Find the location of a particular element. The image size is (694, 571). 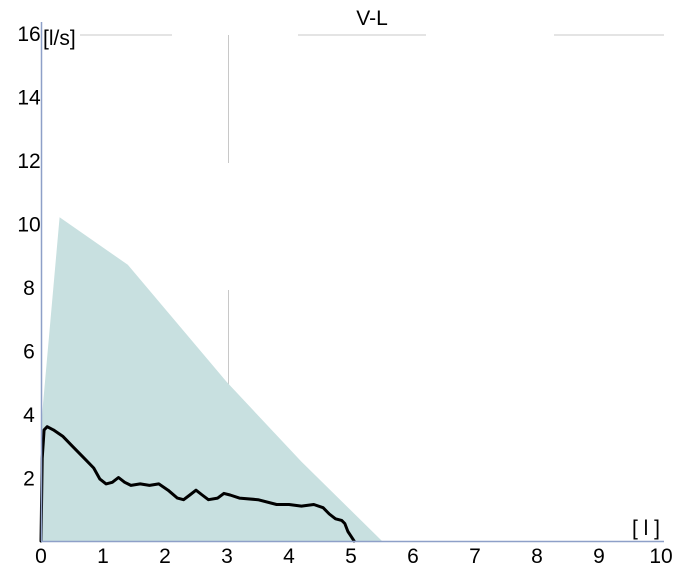

measured-flow-volume-curve is located at coordinates (197, 484).